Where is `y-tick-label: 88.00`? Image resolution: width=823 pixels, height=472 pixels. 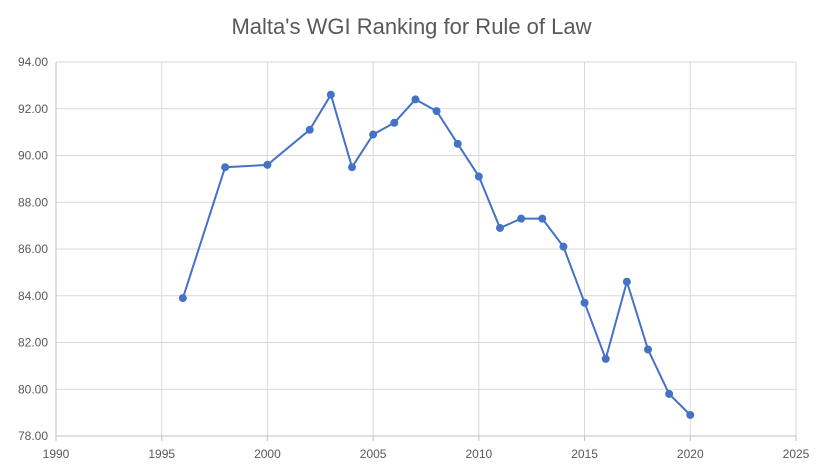 y-tick-label: 88.00 is located at coordinates (33, 202).